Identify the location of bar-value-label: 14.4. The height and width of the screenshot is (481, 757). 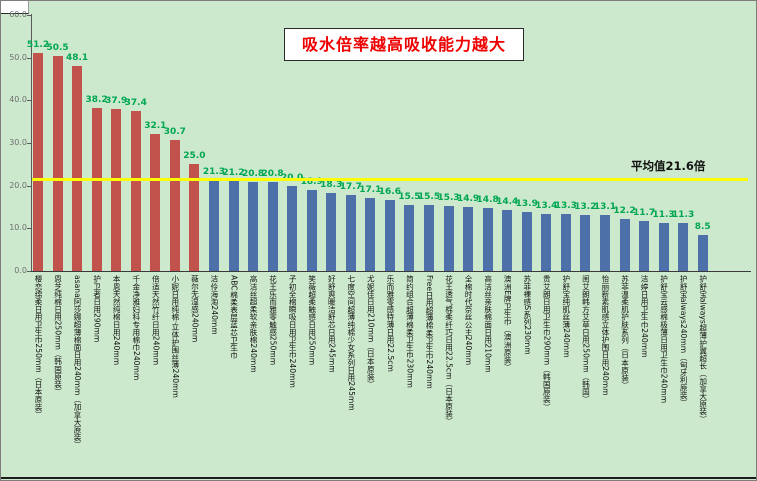
(507, 201).